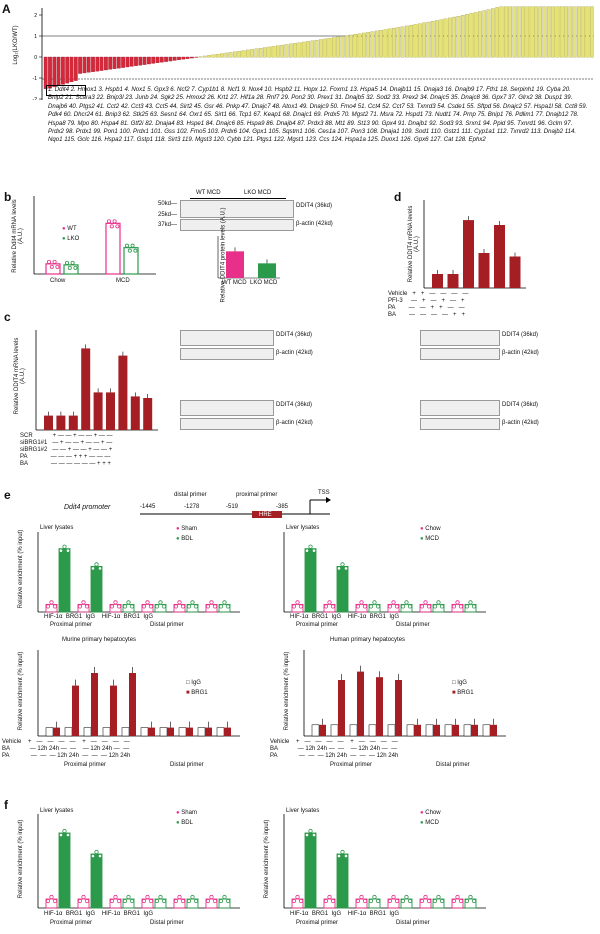 The width and height of the screenshot is (600, 934). Describe the element at coordinates (248, 257) in the screenshot. I see `b-inset-chart` at that location.